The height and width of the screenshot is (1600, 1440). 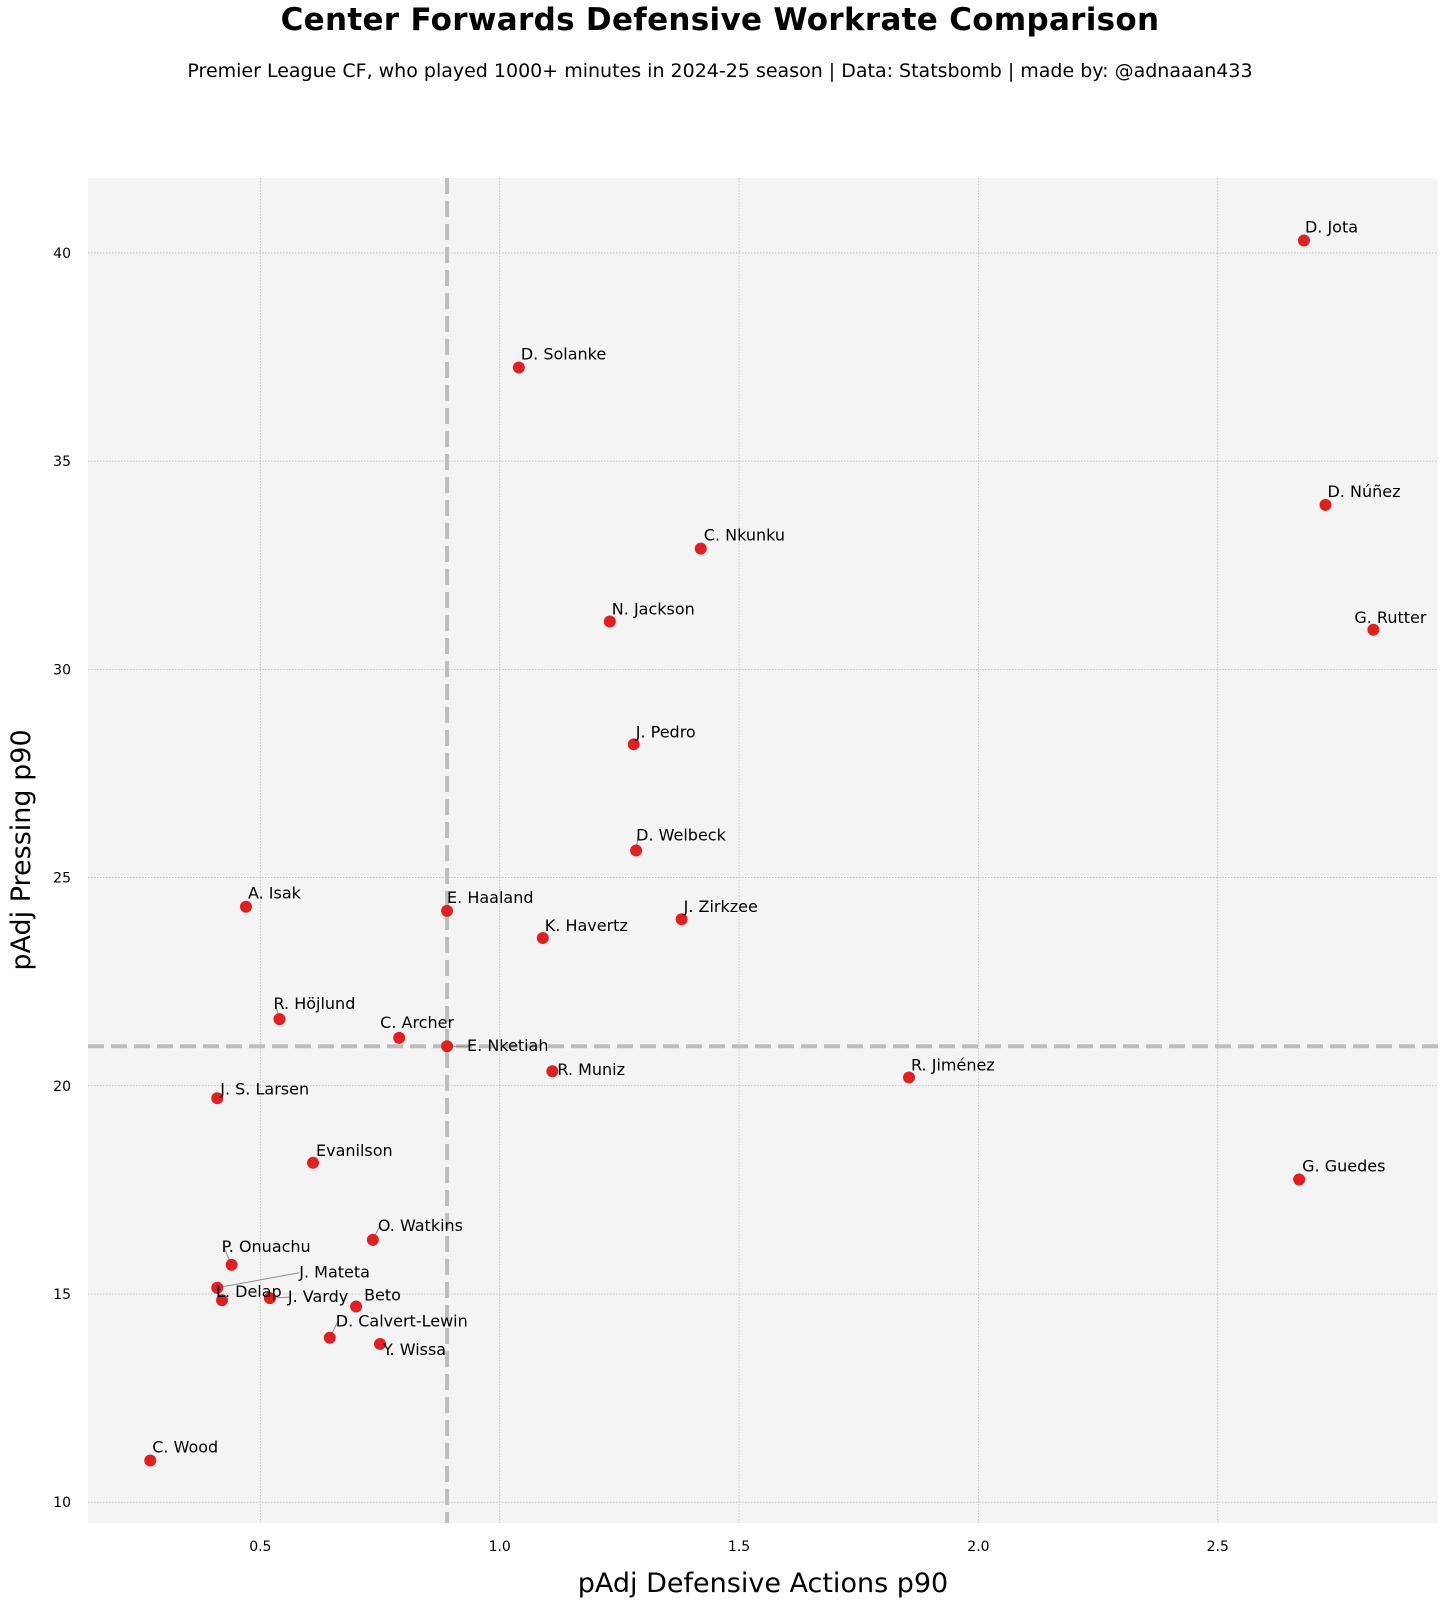 What do you see at coordinates (62, 1503) in the screenshot?
I see `y-tick-label: 10` at bounding box center [62, 1503].